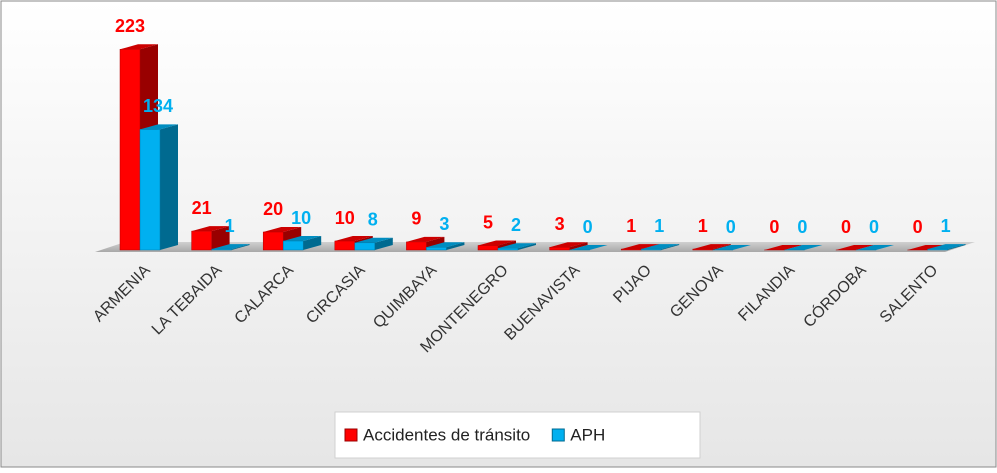  What do you see at coordinates (158, 106) in the screenshot?
I see `data-label: 134` at bounding box center [158, 106].